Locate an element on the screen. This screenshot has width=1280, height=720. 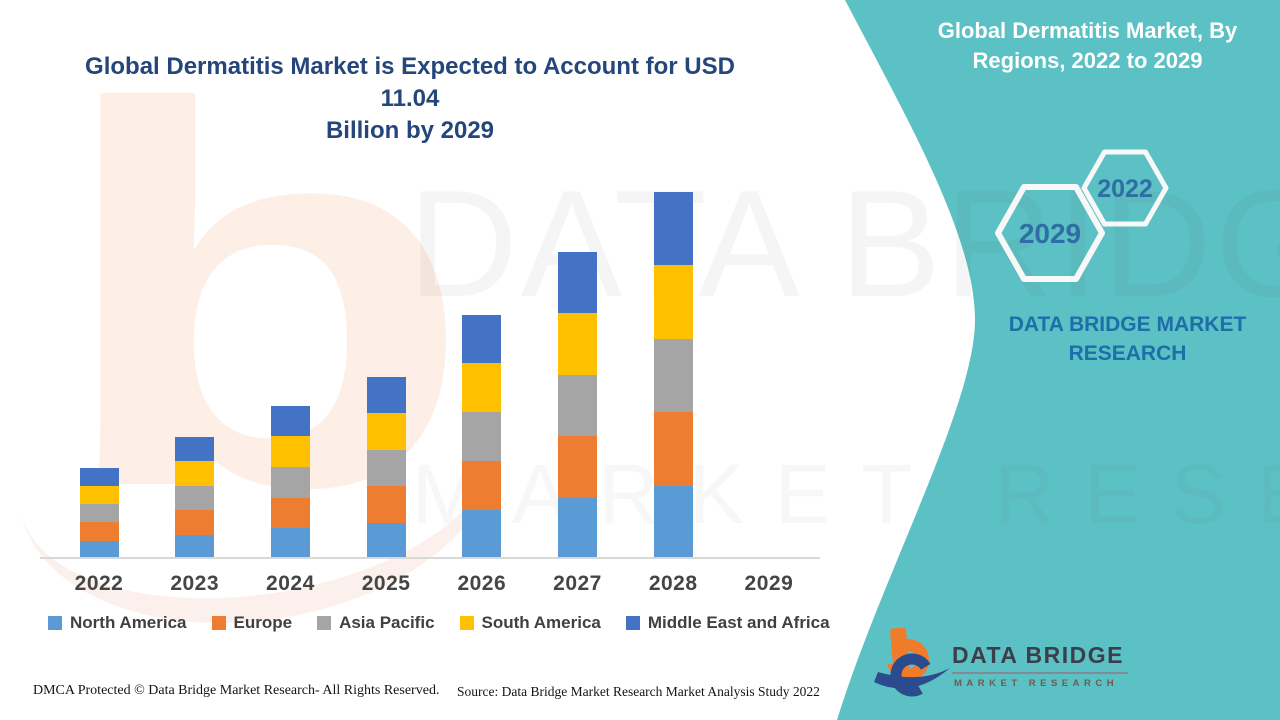
x-axis-label: 2027 is located at coordinates (577, 583).